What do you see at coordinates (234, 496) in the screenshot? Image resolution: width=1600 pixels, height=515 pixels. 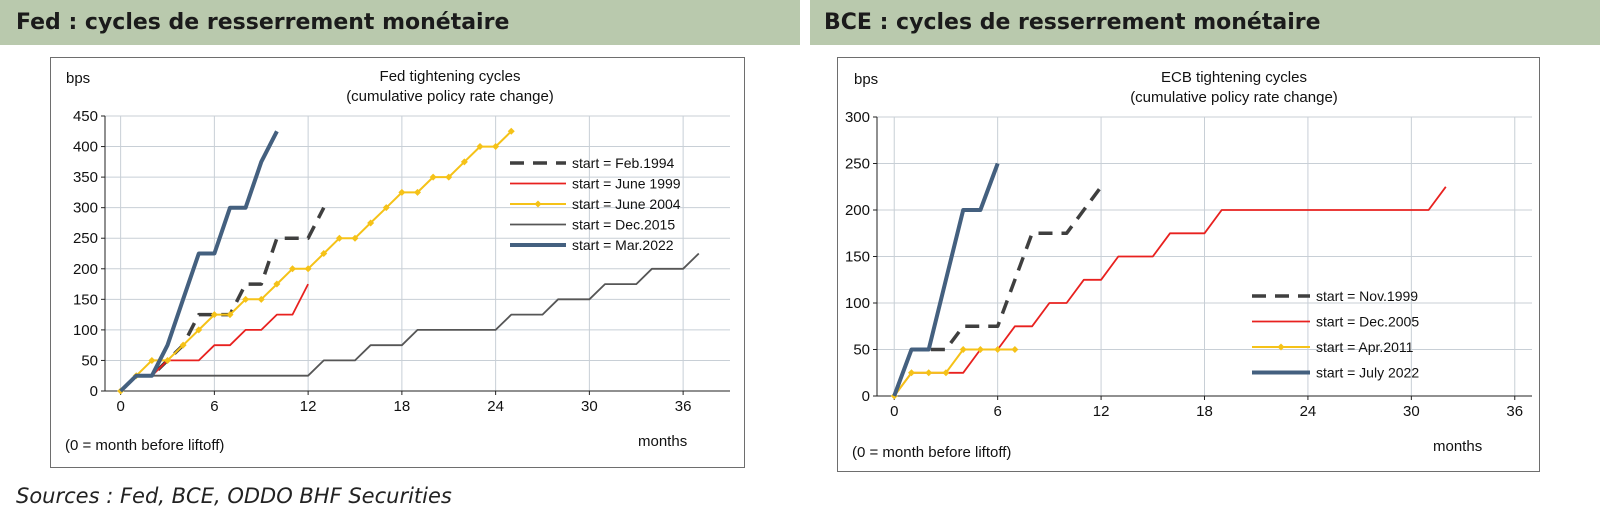 I see `sources-note: Sources : Fed, BCE, ODDO BHF Securities` at bounding box center [234, 496].